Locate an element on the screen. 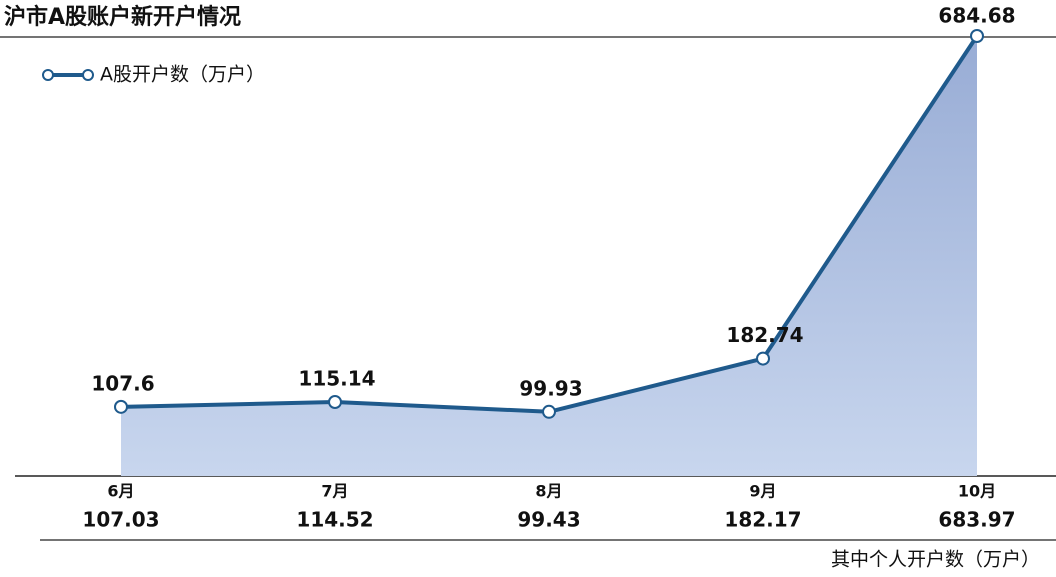  chart-title: 沪市A股账户新开户情况 is located at coordinates (122, 17).